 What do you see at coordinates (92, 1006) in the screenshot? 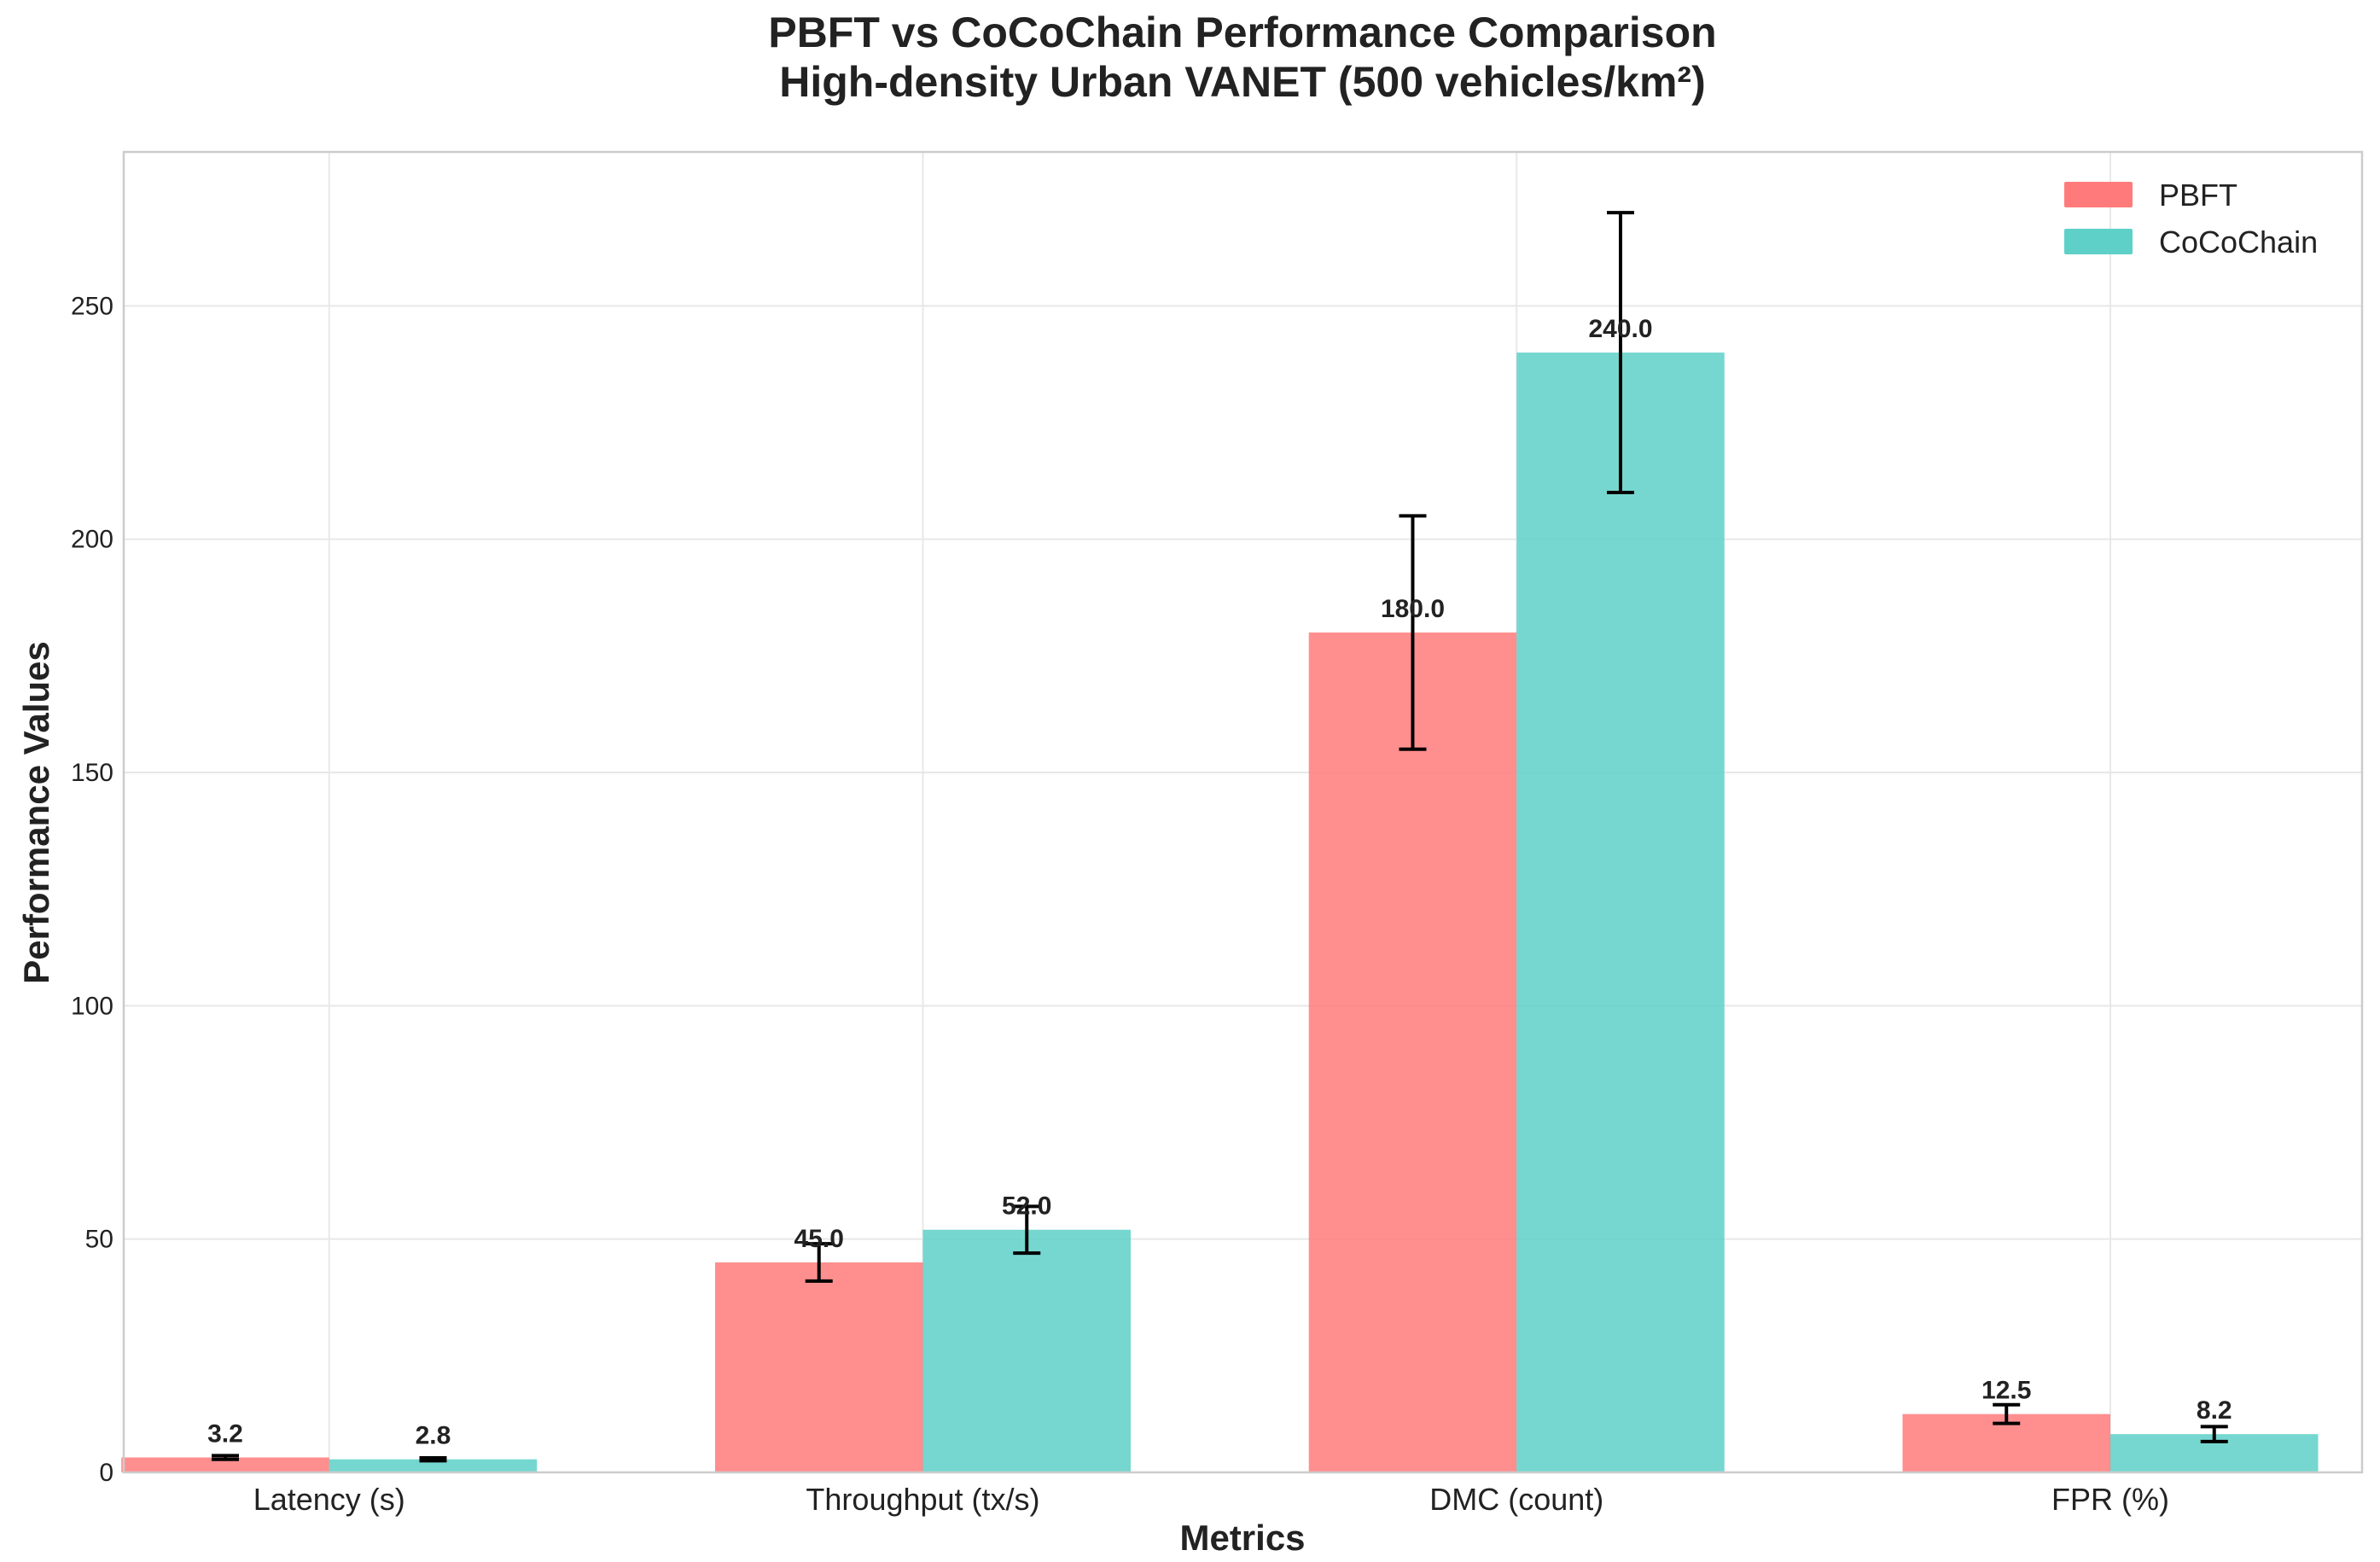
I see `y-tick-label: 100` at bounding box center [92, 1006].